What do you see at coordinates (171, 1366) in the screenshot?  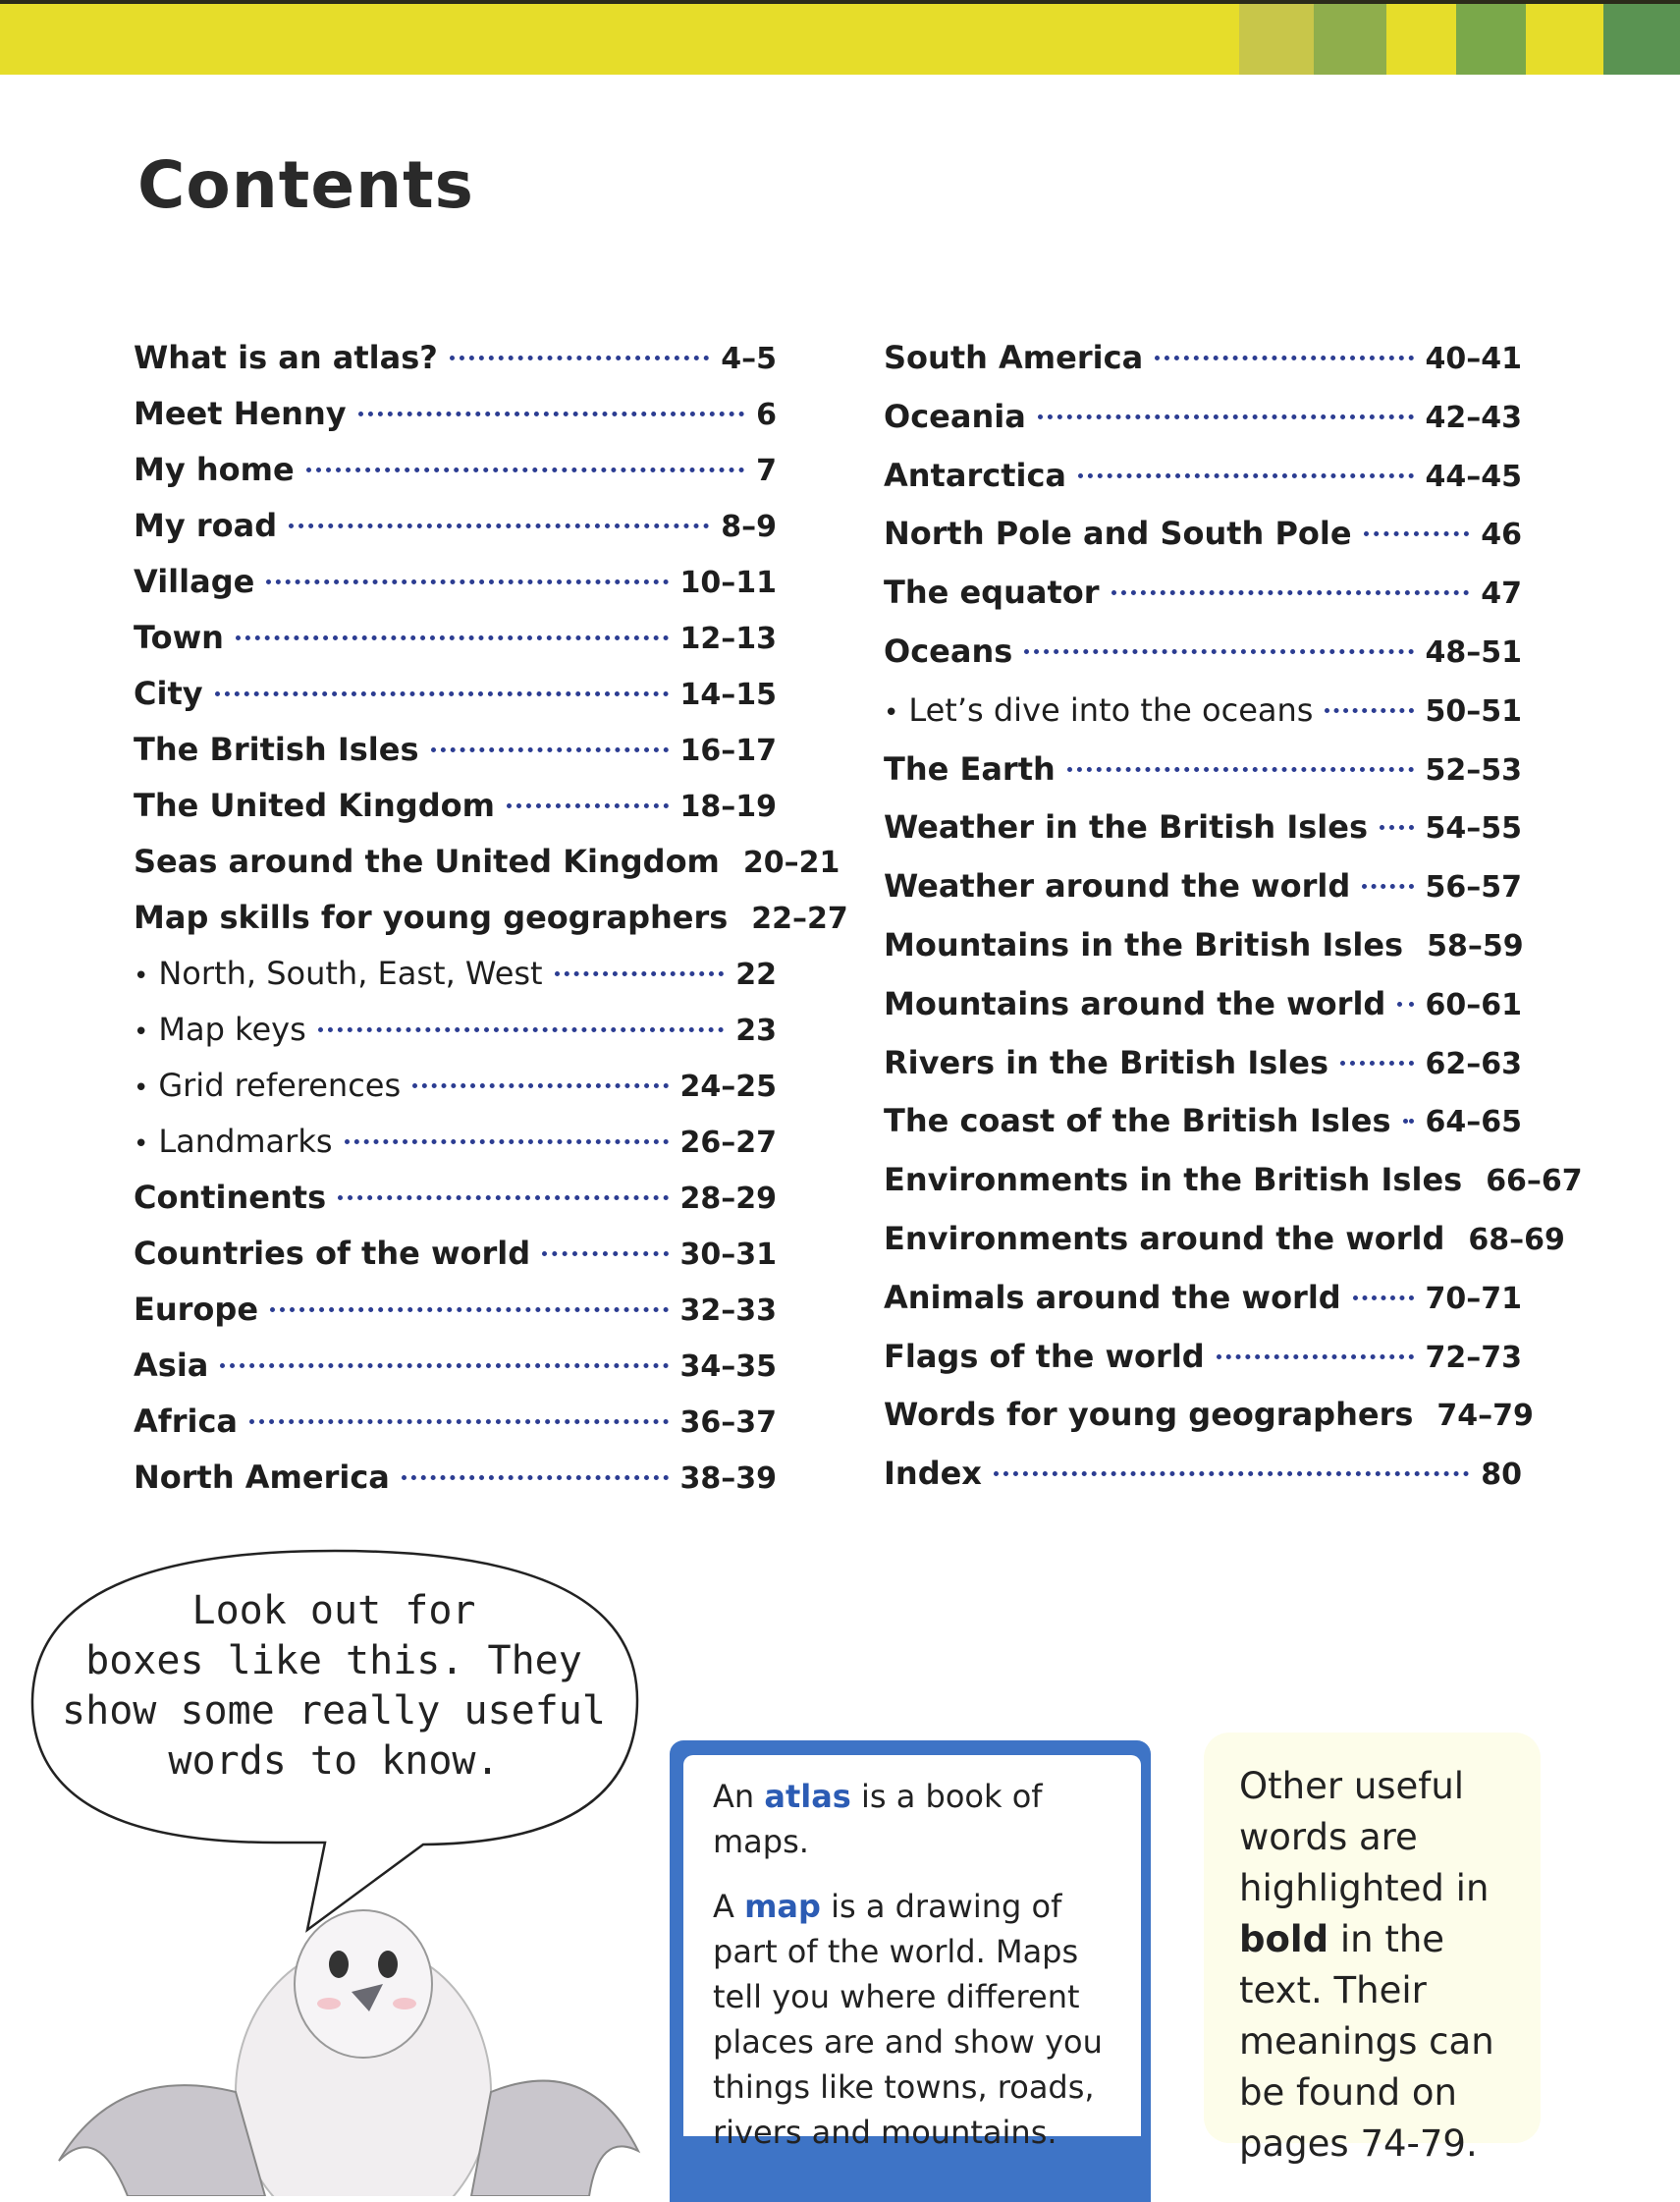 I see `entry-title: Asia` at bounding box center [171, 1366].